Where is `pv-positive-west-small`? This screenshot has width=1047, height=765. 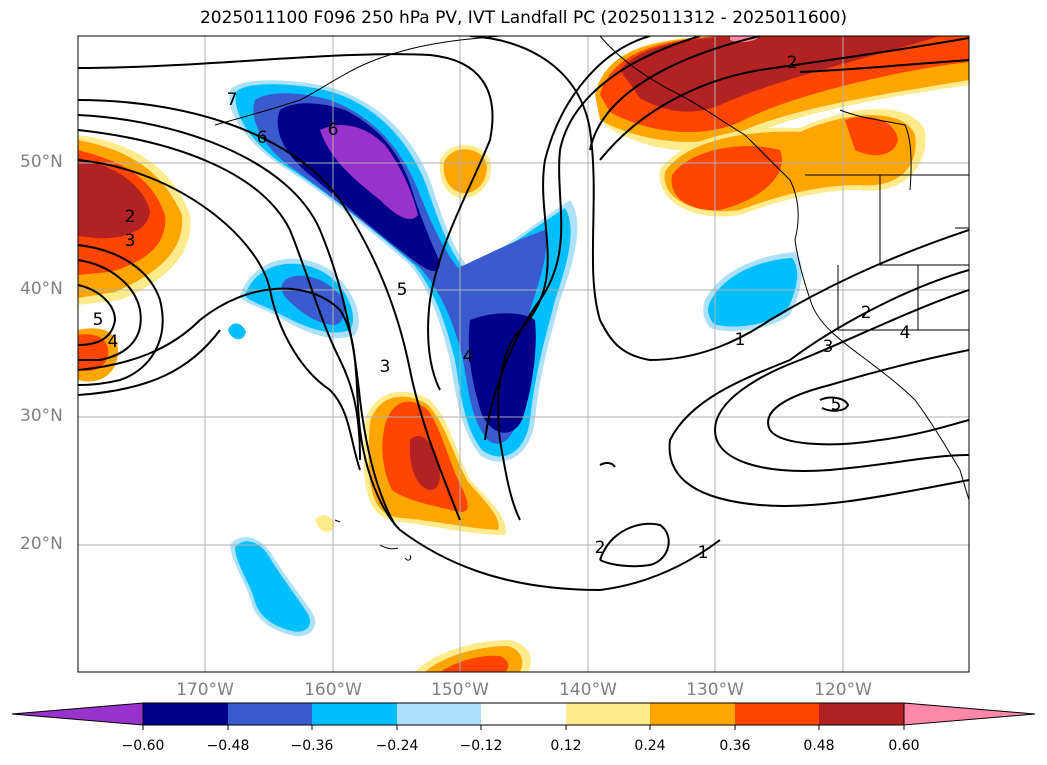
pv-positive-west-small is located at coordinates (93, 353).